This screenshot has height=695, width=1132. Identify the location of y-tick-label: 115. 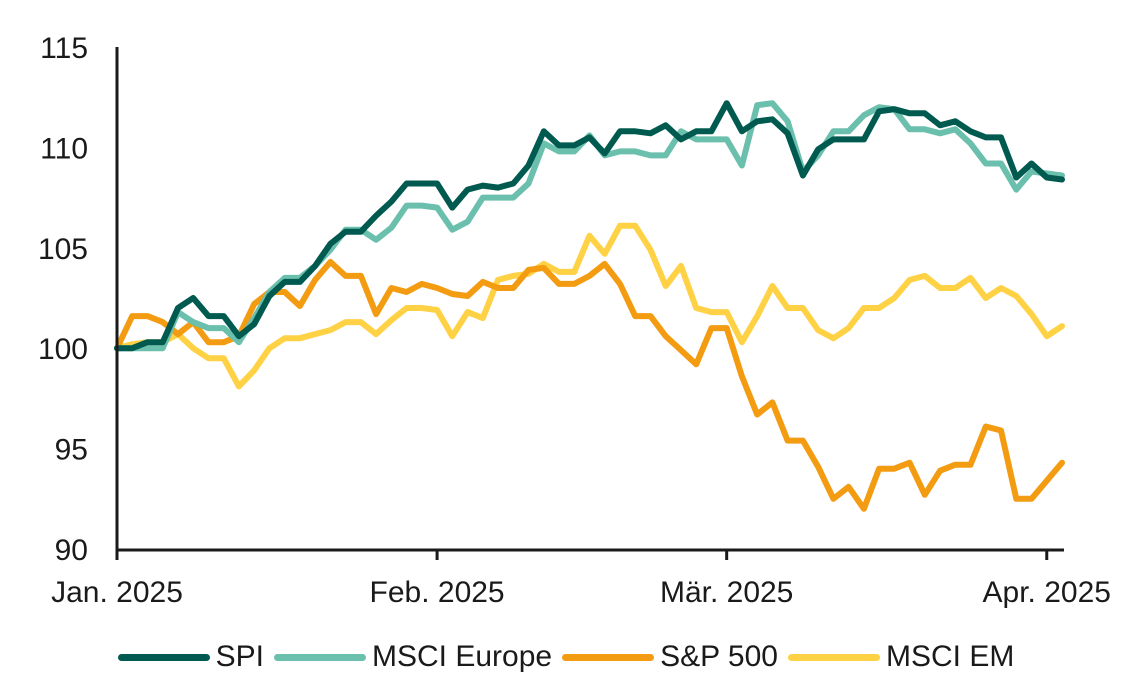
(64, 48).